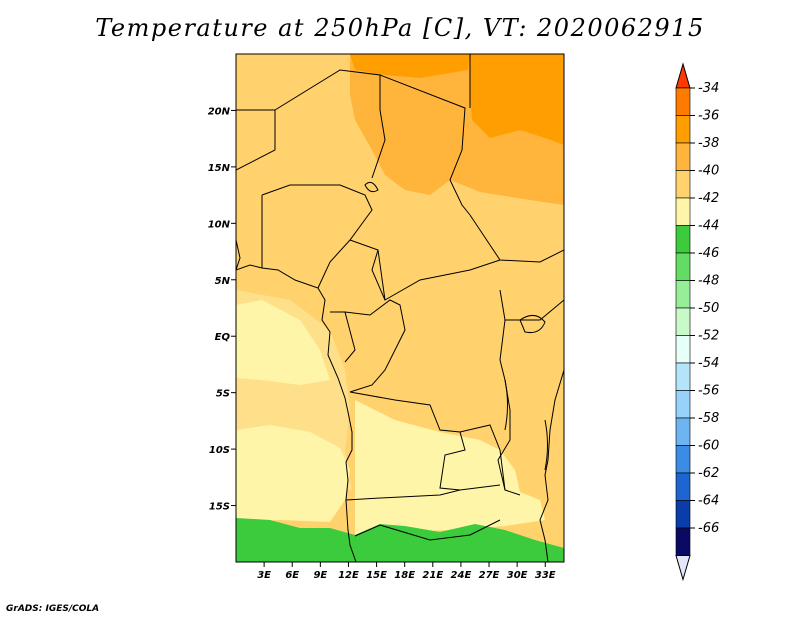  I want to click on lat-tick-label: EQ, so click(223, 337).